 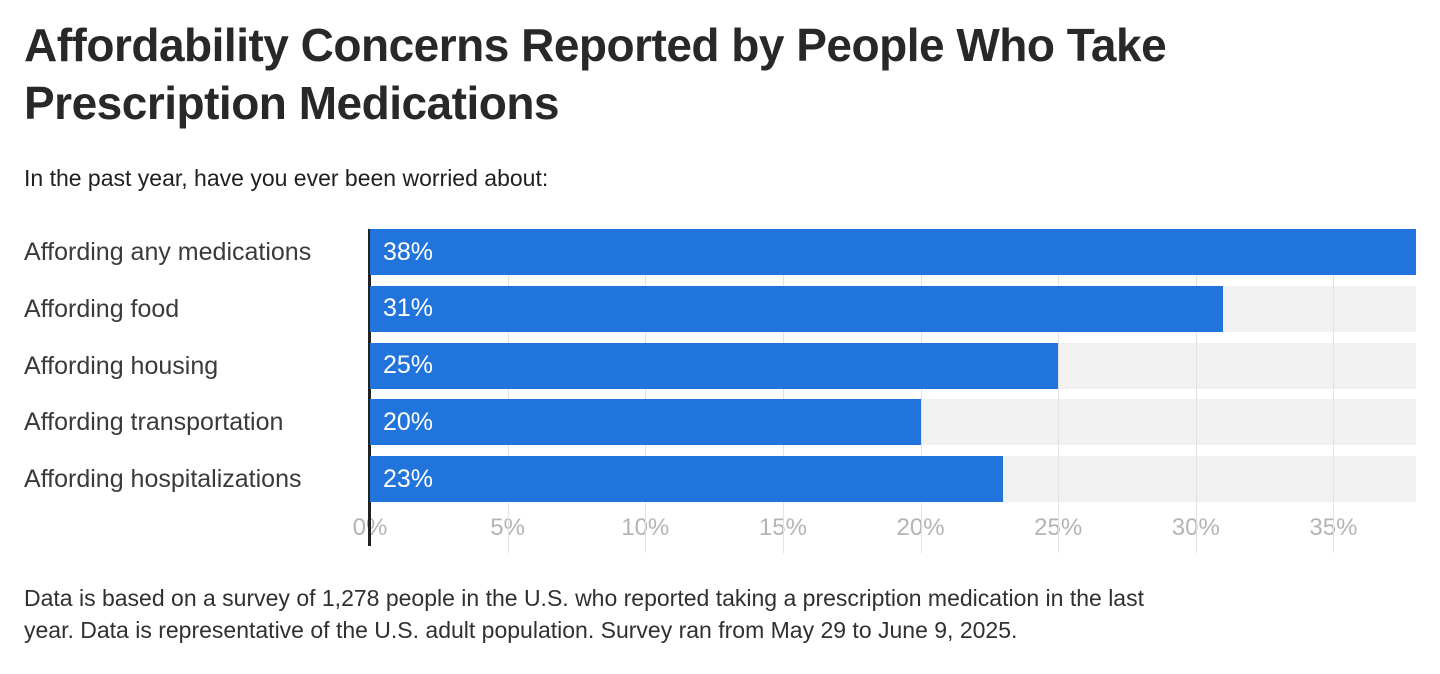 What do you see at coordinates (168, 252) in the screenshot?
I see `category-label: Affording any medications` at bounding box center [168, 252].